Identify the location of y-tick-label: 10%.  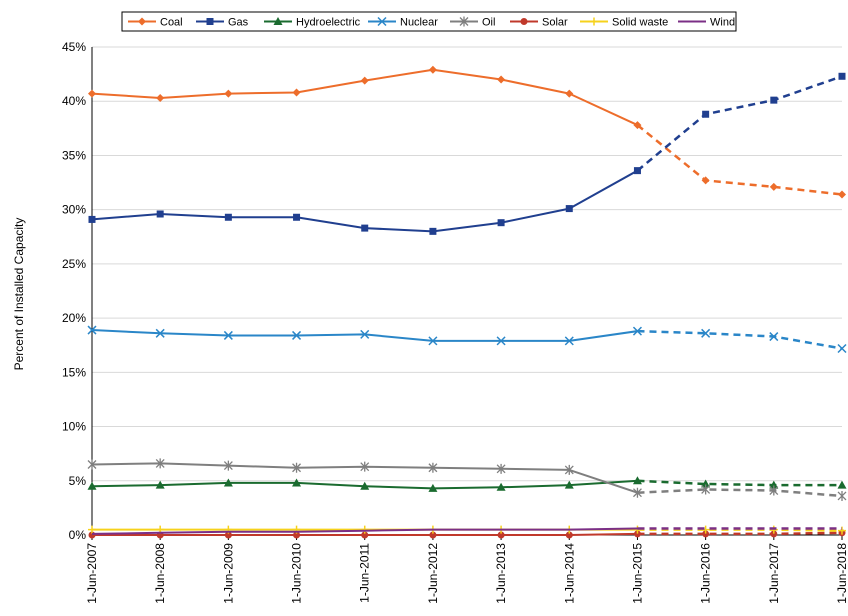
(74, 427).